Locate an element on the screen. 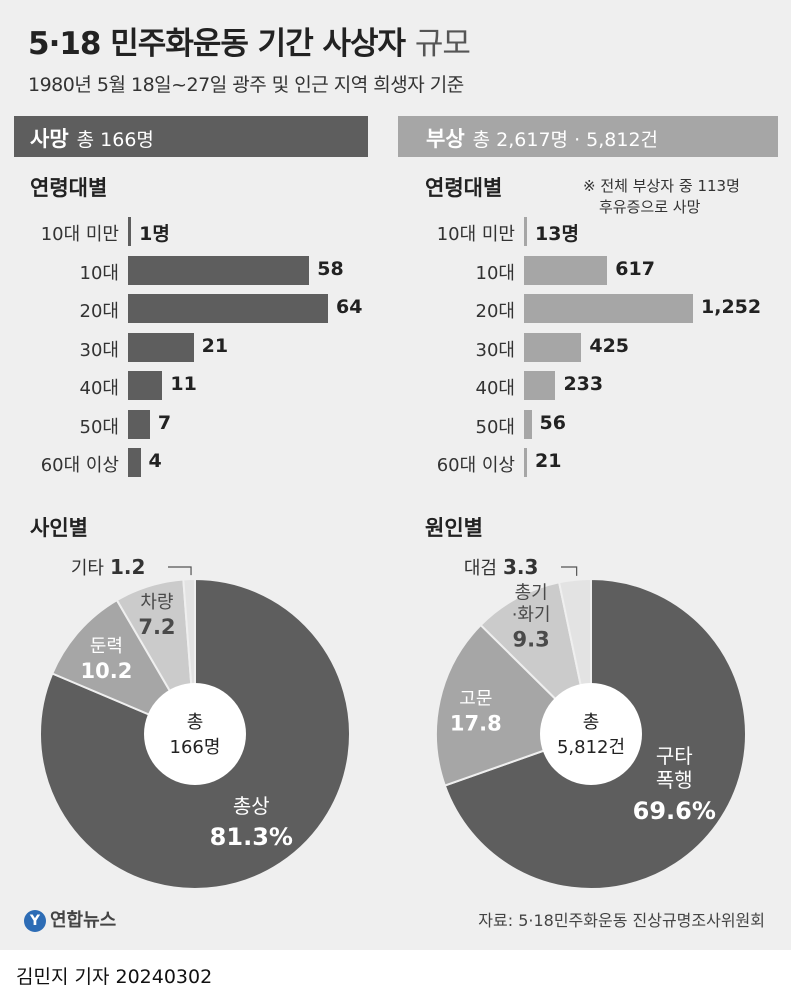  reporter-credit: 김민지 기자 20240302 is located at coordinates (114, 977).